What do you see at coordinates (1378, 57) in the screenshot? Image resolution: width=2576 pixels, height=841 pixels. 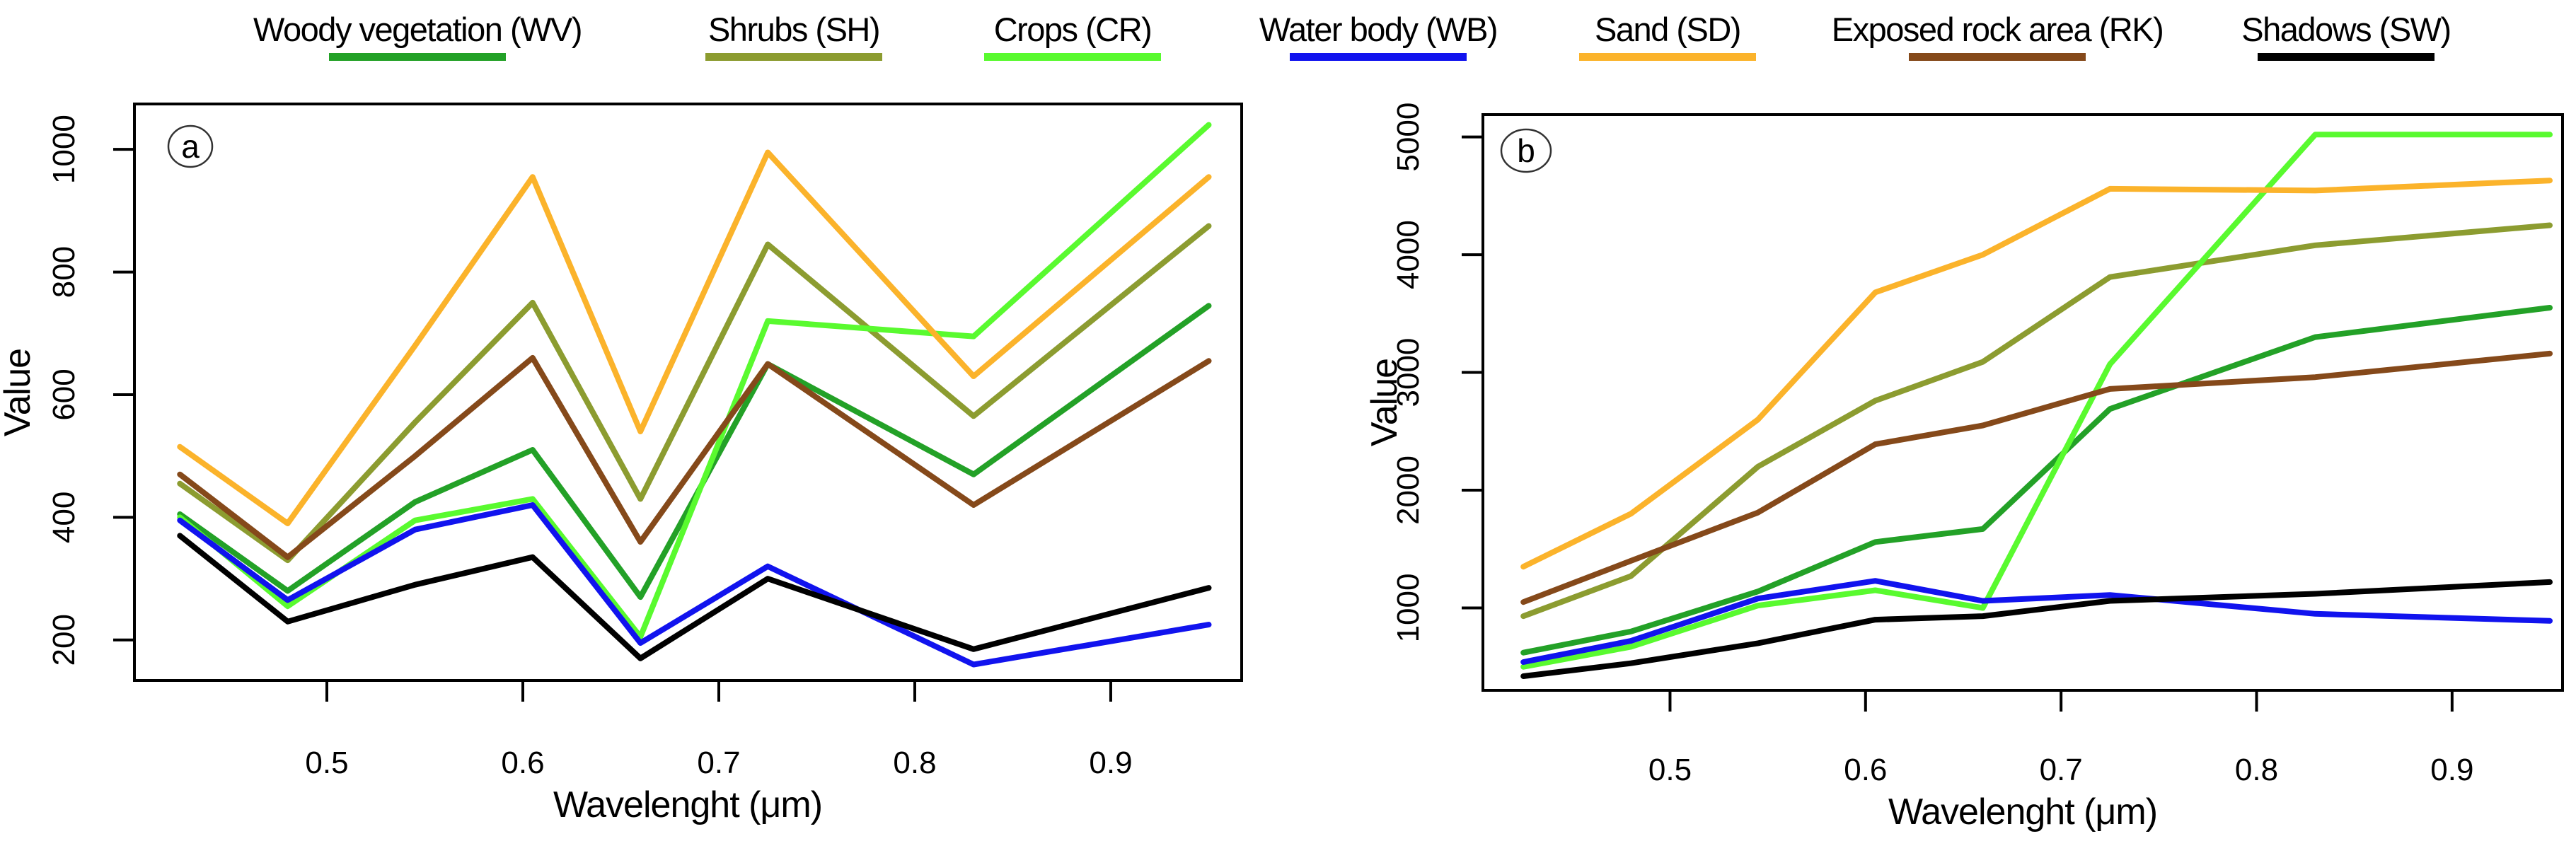 I see `legend-swatch-wb` at bounding box center [1378, 57].